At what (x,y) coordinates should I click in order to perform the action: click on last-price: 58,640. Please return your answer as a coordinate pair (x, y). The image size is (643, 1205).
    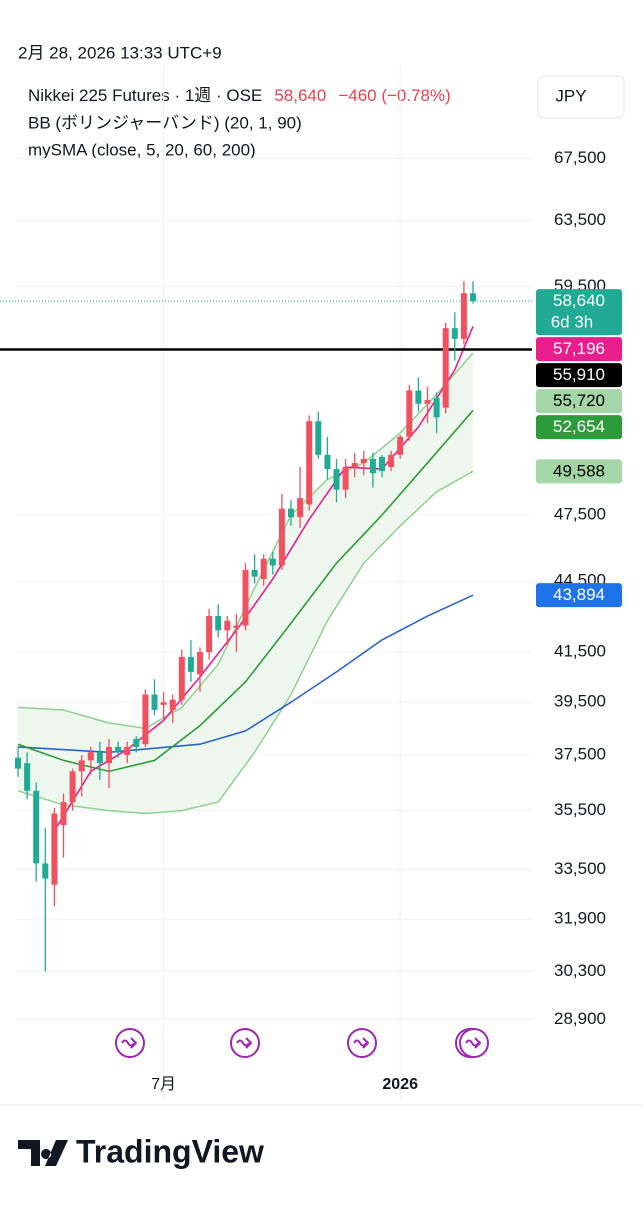
    Looking at the image, I should click on (300, 95).